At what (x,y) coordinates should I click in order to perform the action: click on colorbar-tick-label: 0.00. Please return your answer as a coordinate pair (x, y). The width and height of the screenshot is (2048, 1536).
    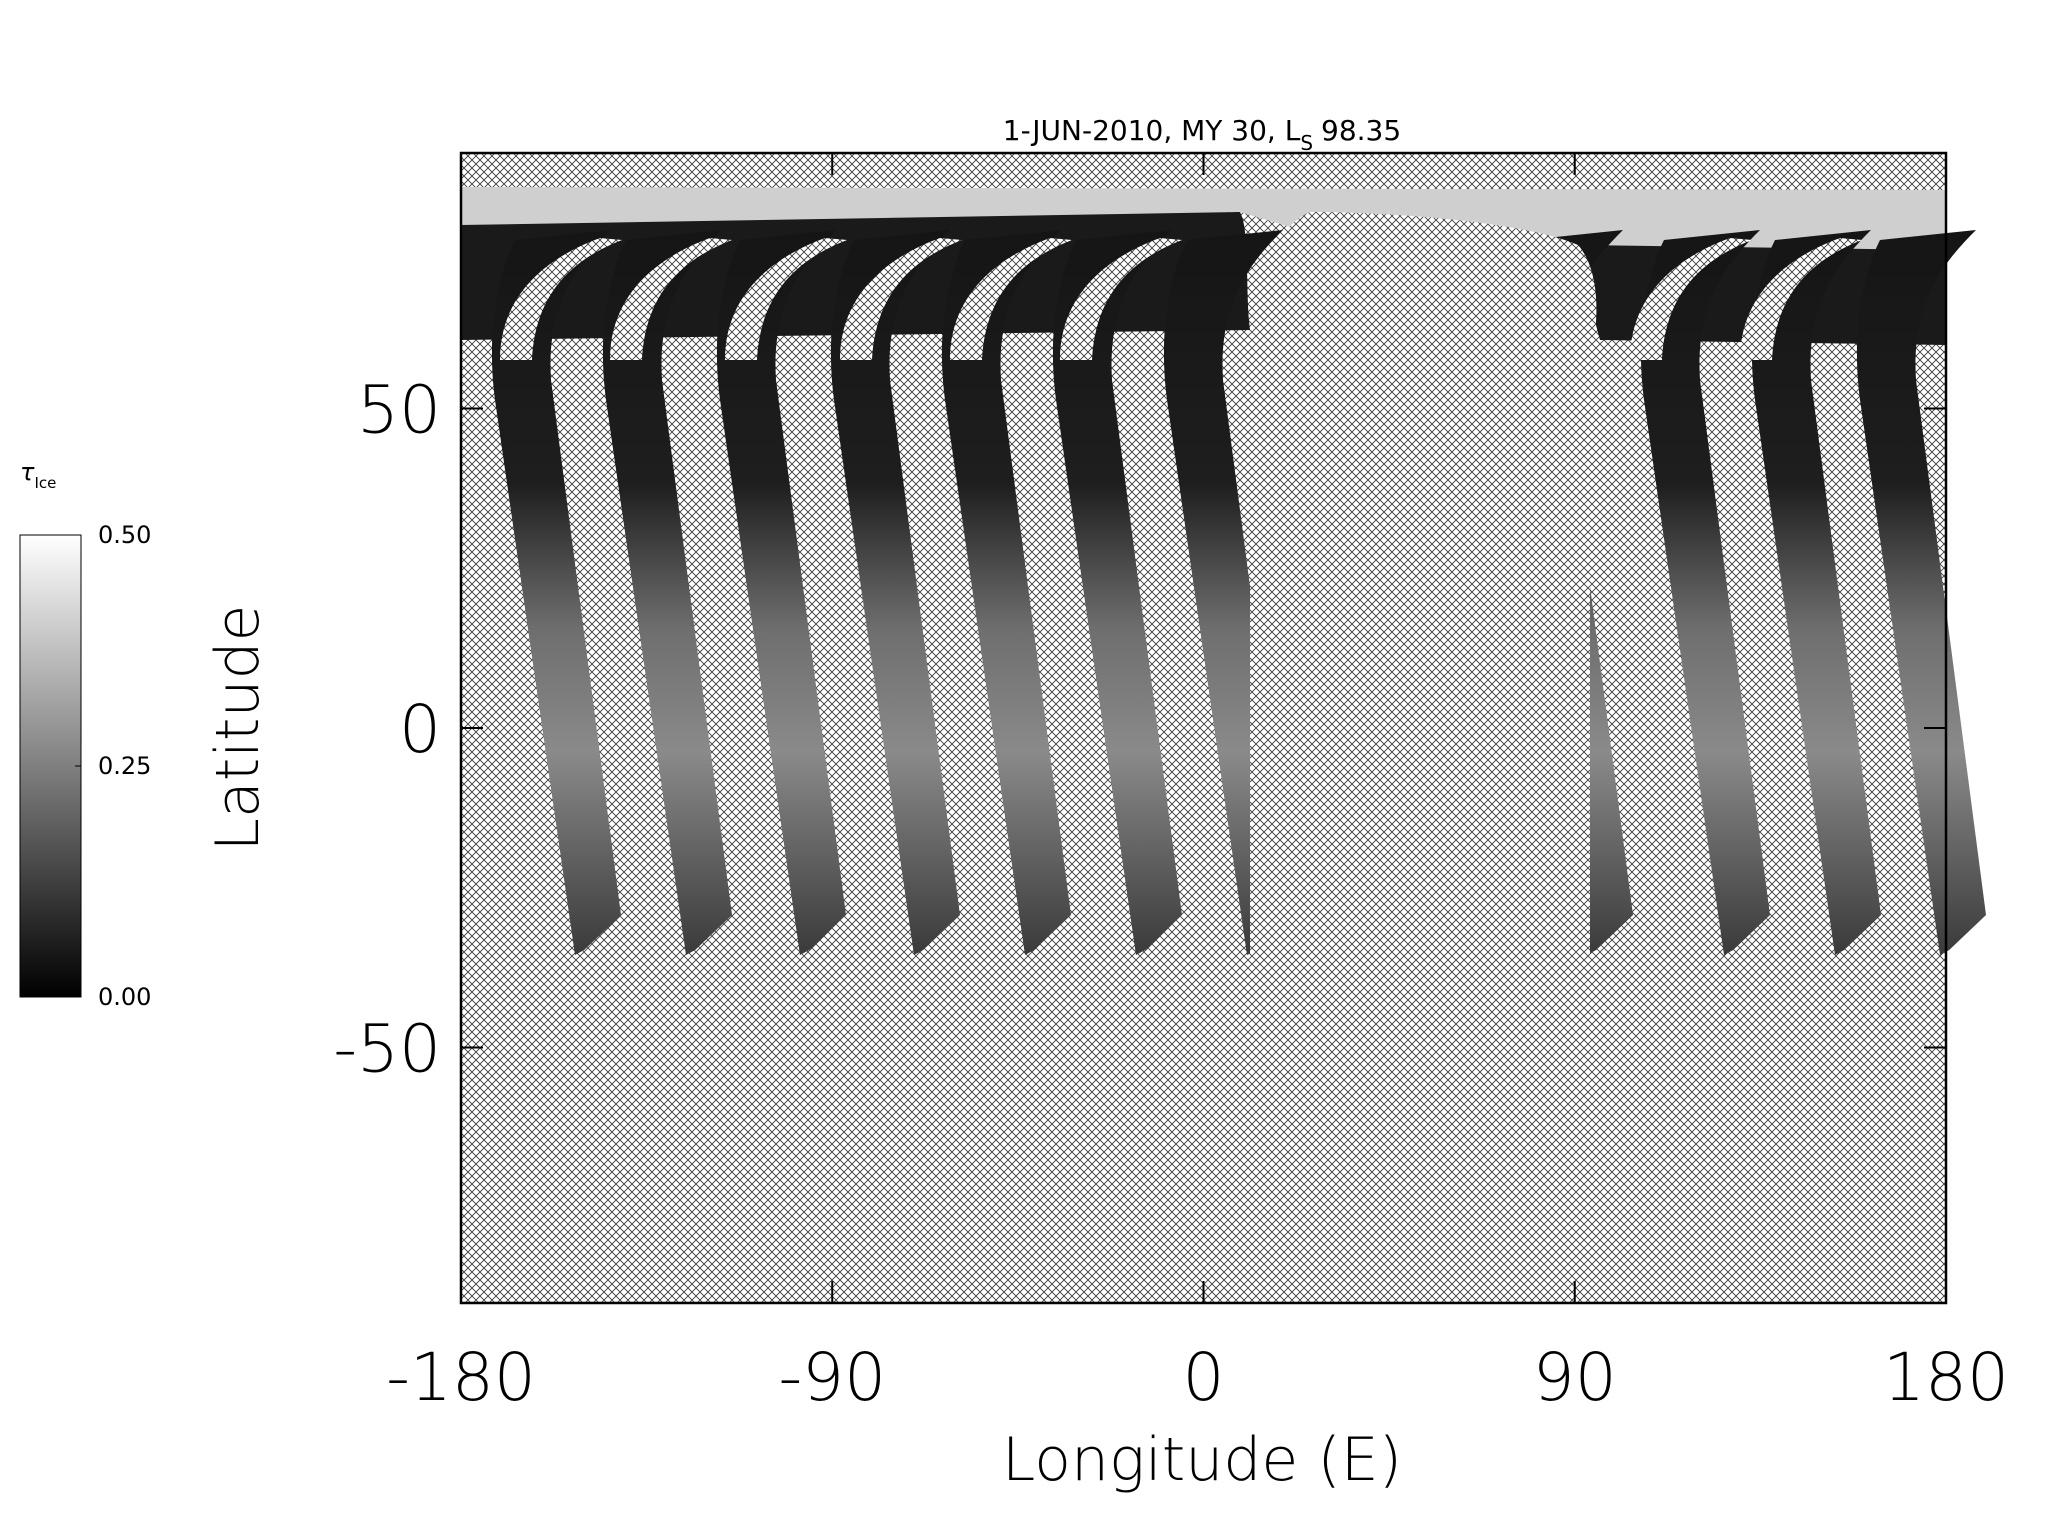
    Looking at the image, I should click on (124, 997).